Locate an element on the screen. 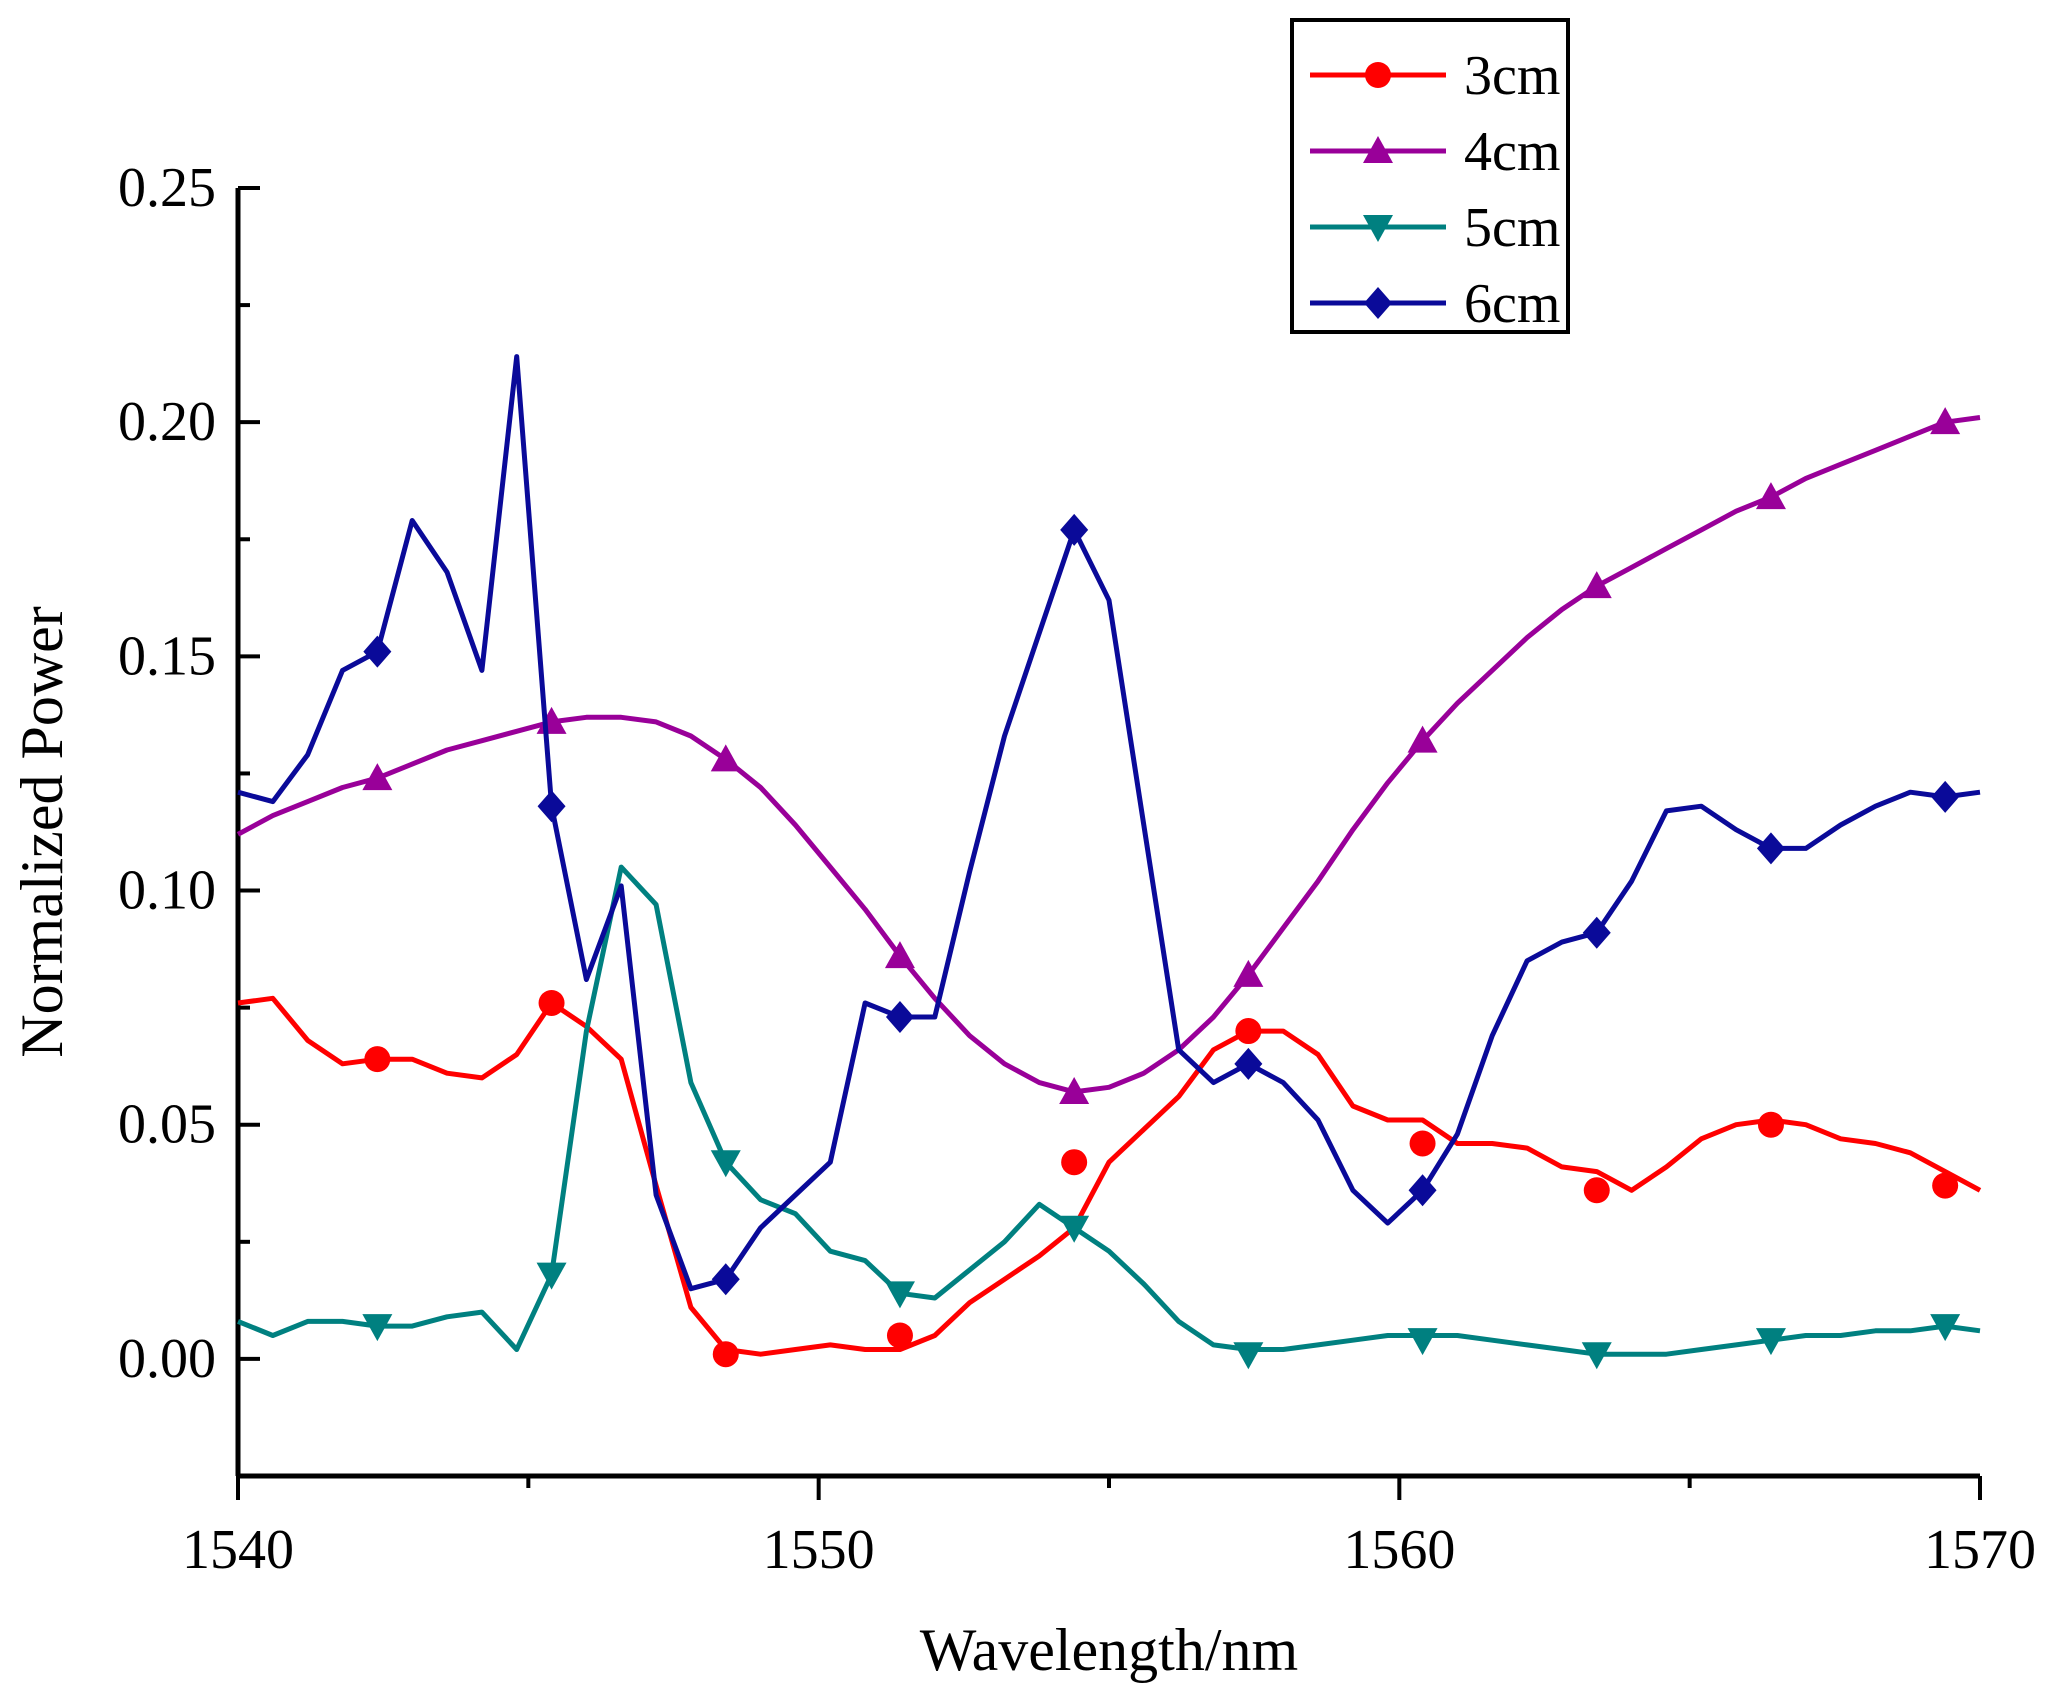  y-tick-label: 0.10 is located at coordinates (167, 891).